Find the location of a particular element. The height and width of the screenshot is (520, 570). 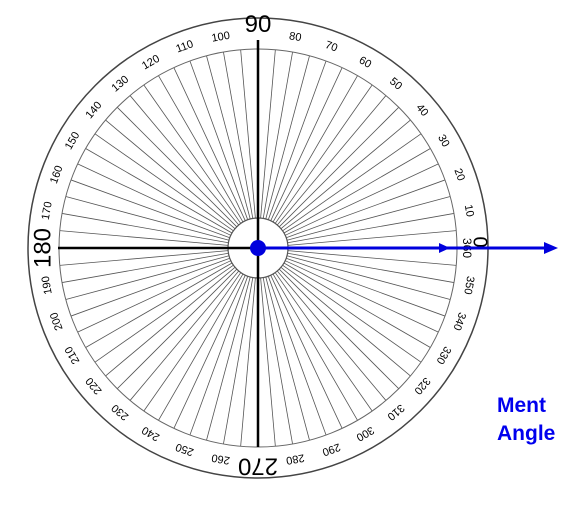

degree-label: 40 is located at coordinates (421, 110).